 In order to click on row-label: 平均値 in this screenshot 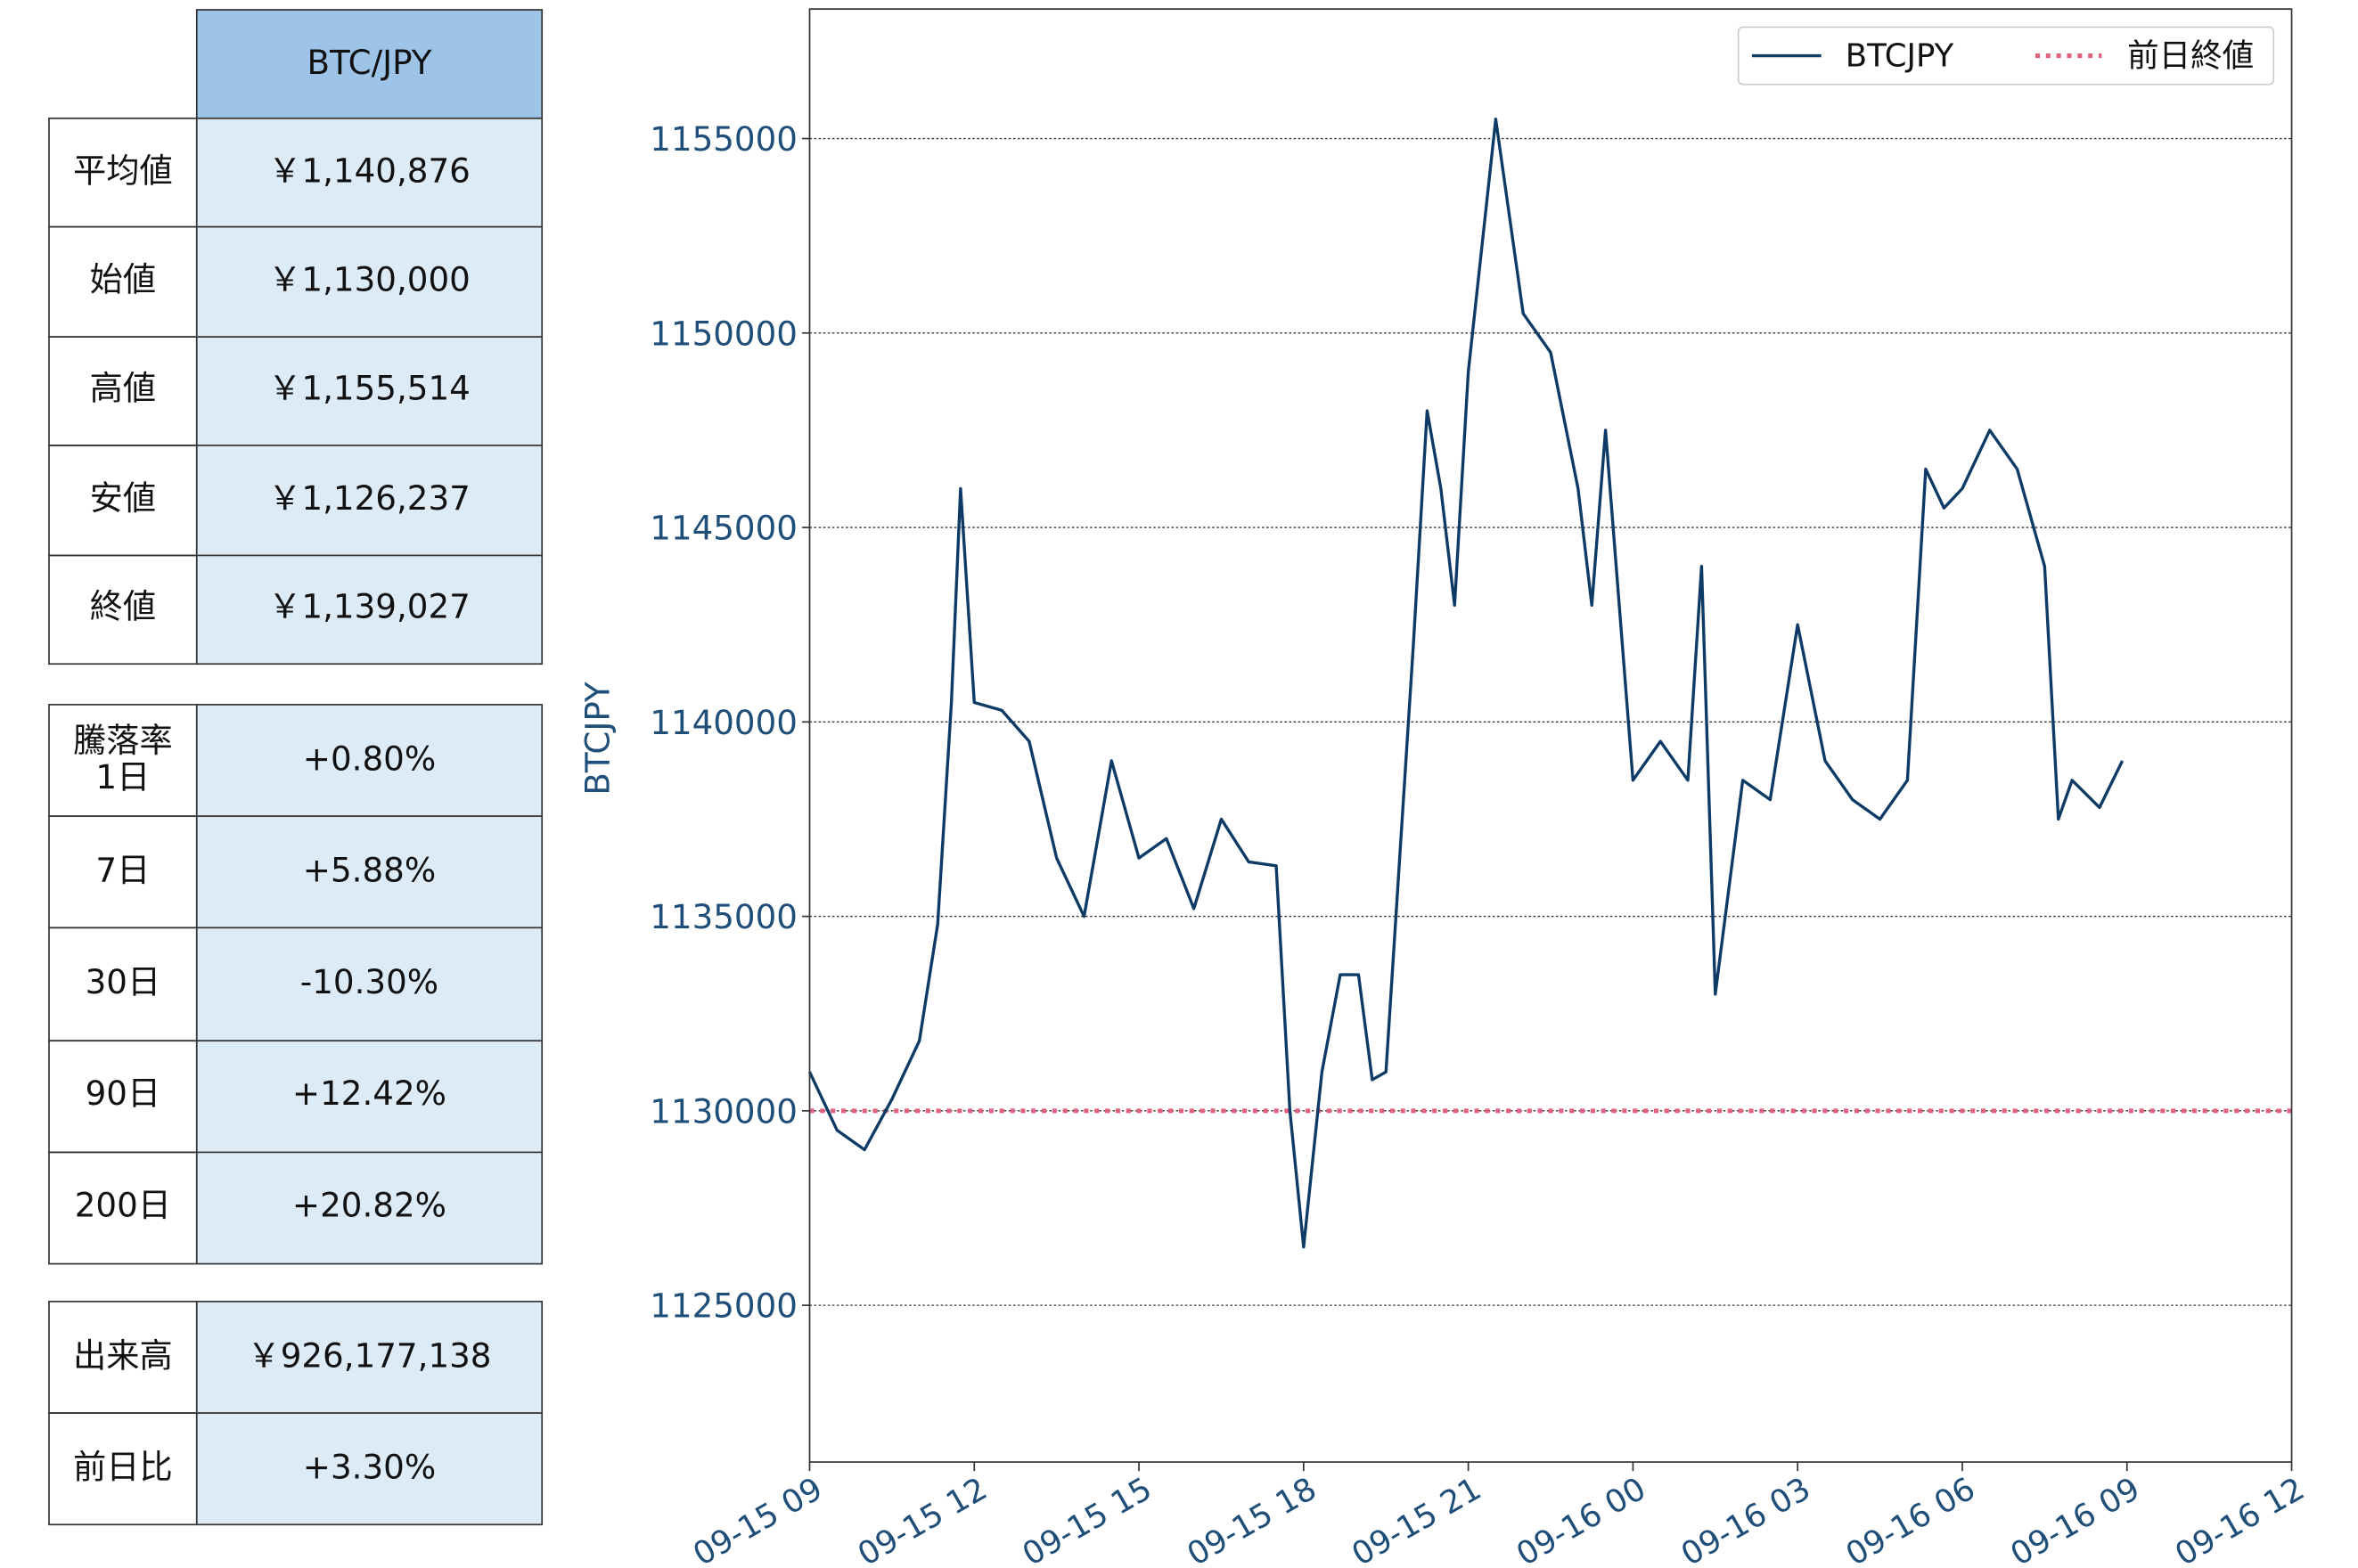, I will do `click(123, 173)`.